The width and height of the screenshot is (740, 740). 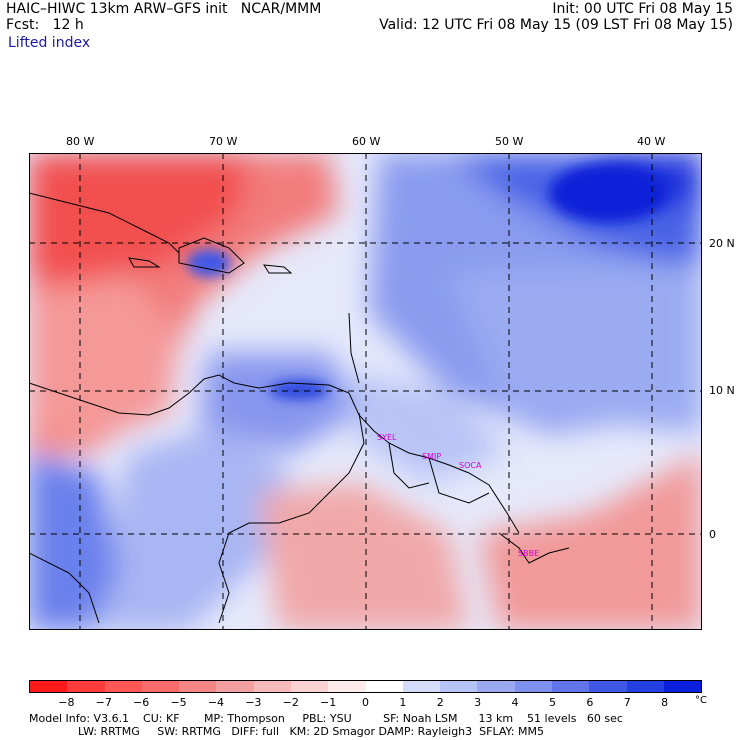 What do you see at coordinates (470, 465) in the screenshot?
I see `site-label-soca: SOCA` at bounding box center [470, 465].